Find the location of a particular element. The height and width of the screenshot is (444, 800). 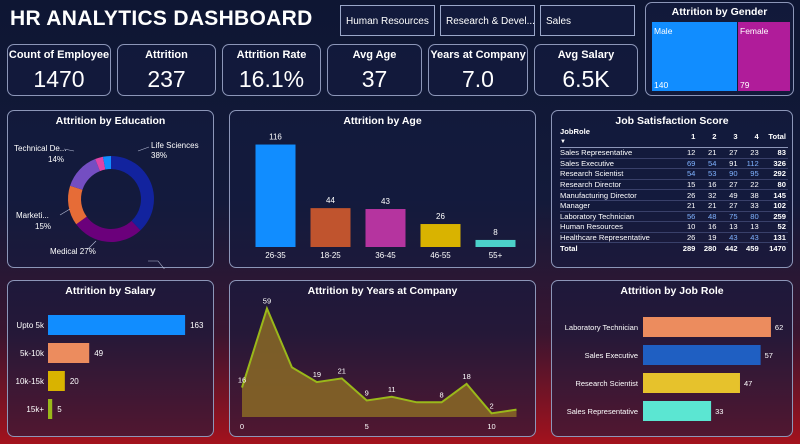

score-cell: 54 is located at coordinates (708, 164).